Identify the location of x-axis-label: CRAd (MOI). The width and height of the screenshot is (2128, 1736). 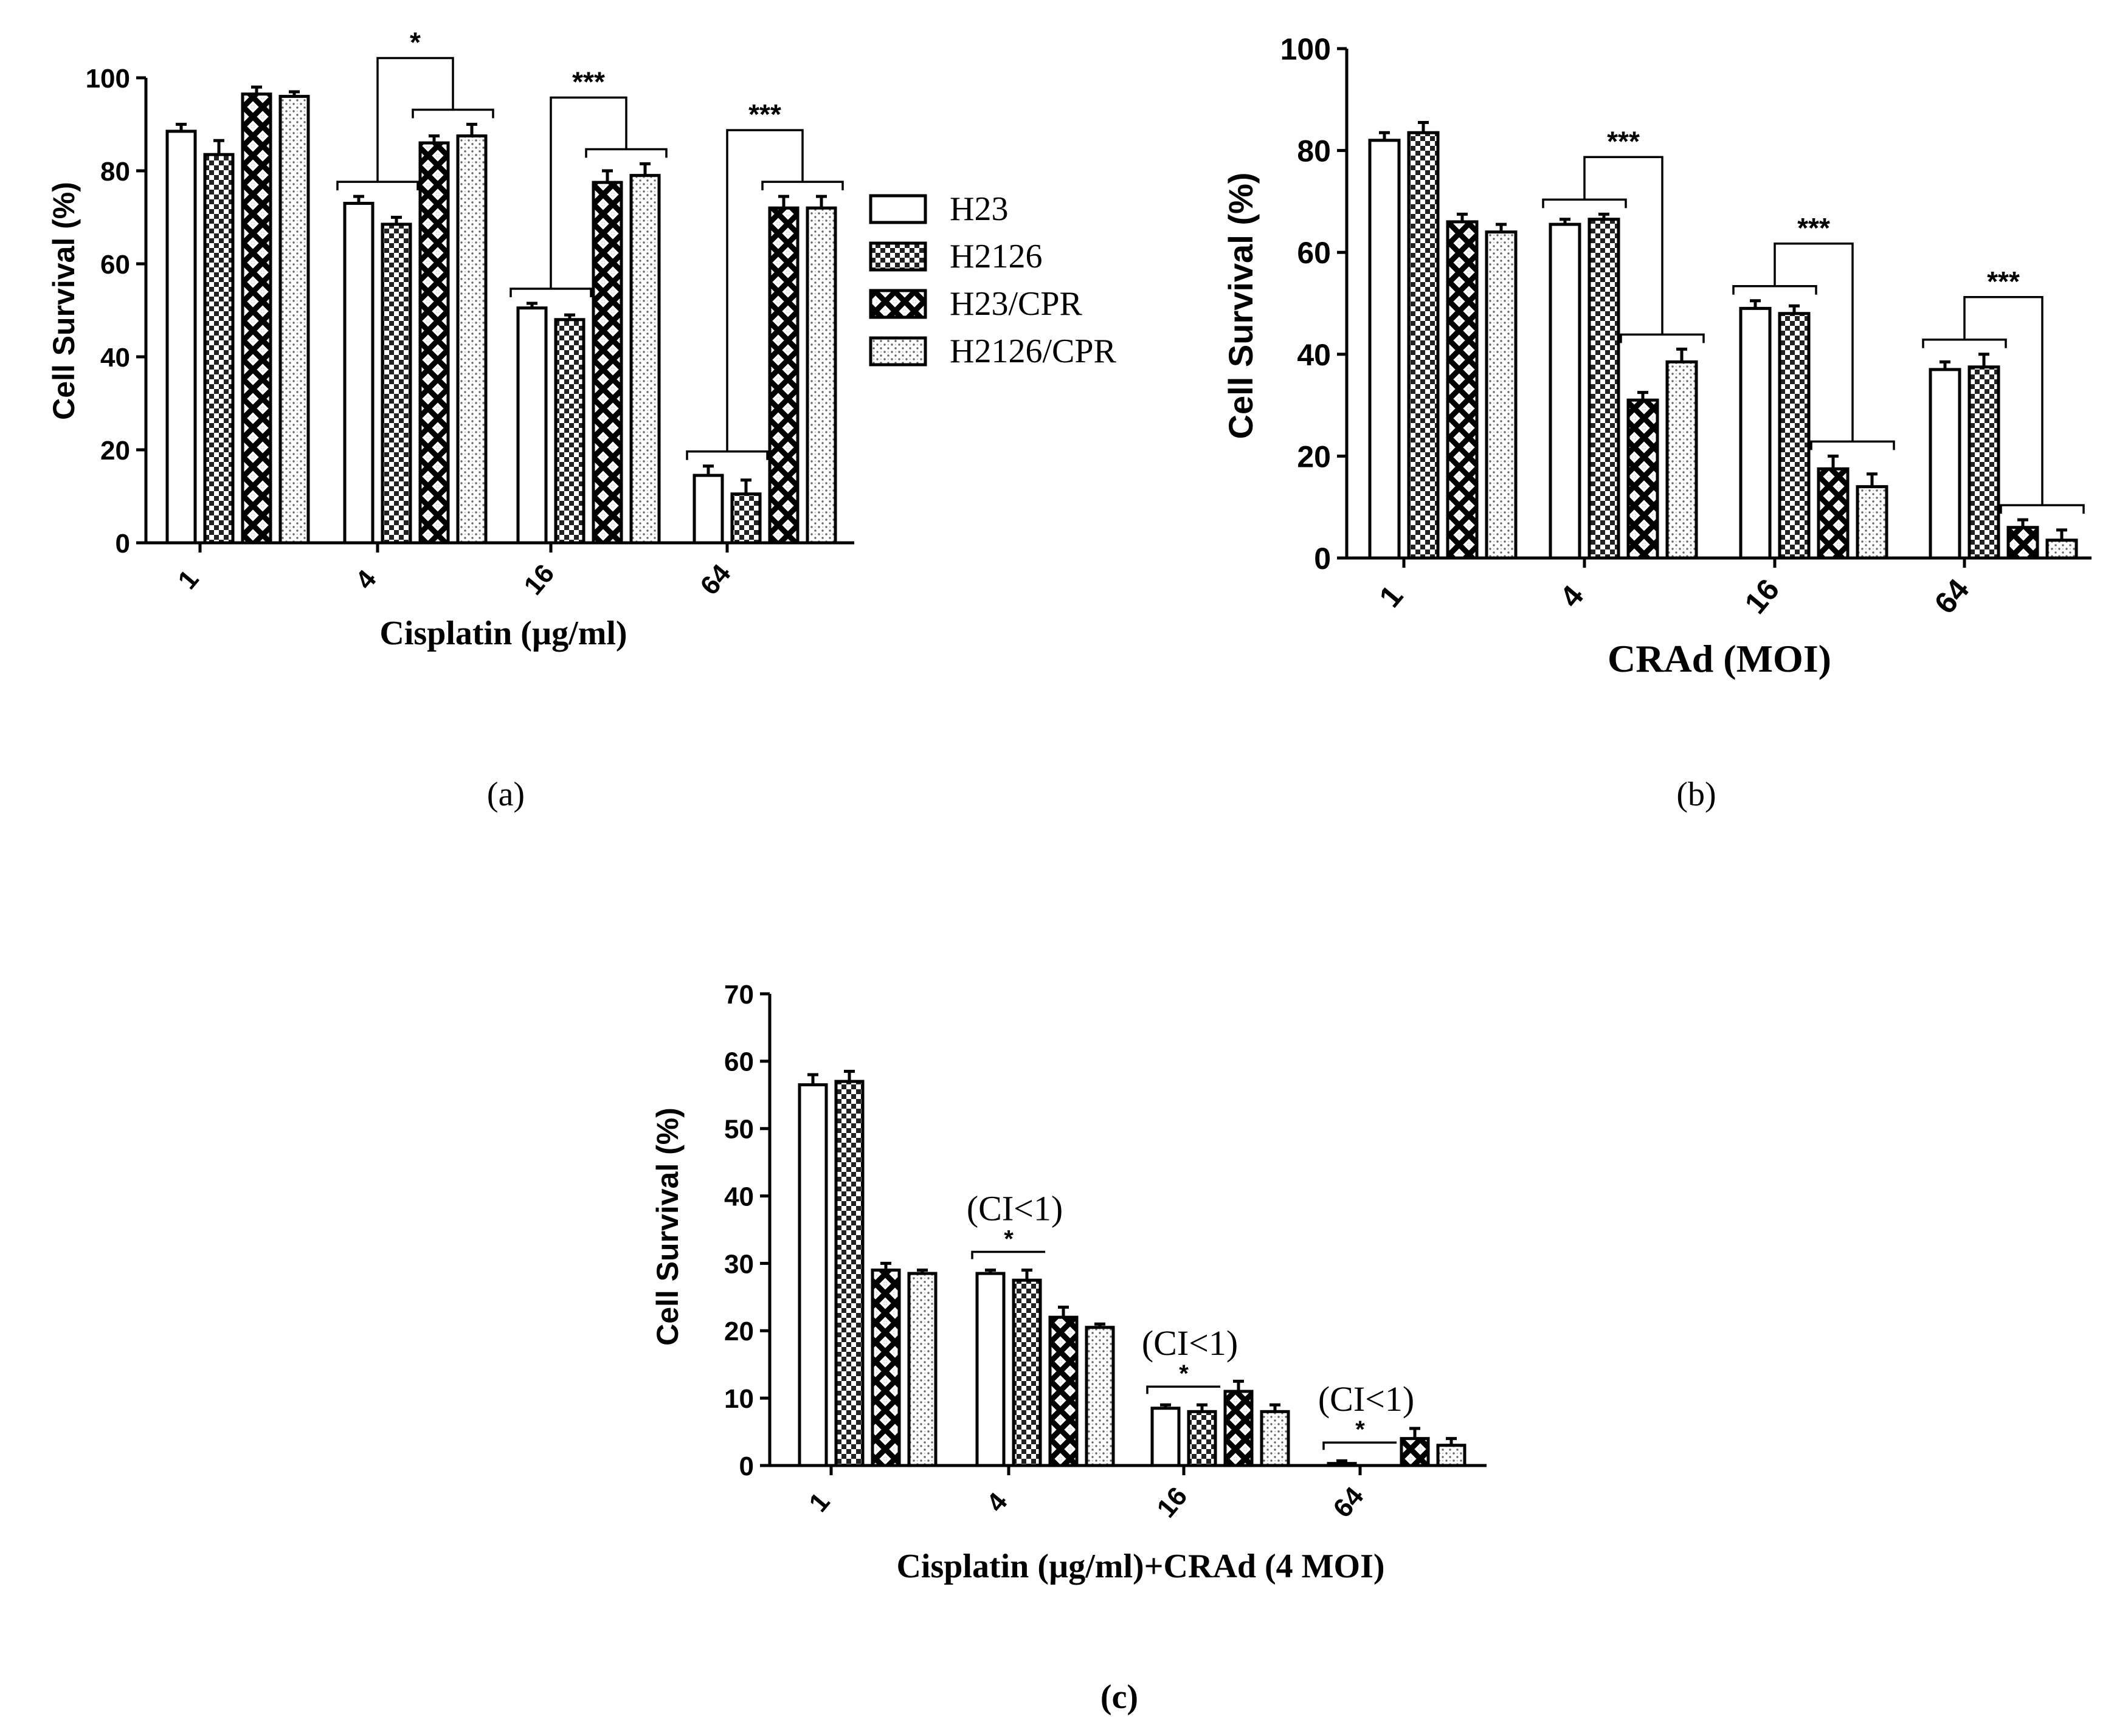
(1719, 658).